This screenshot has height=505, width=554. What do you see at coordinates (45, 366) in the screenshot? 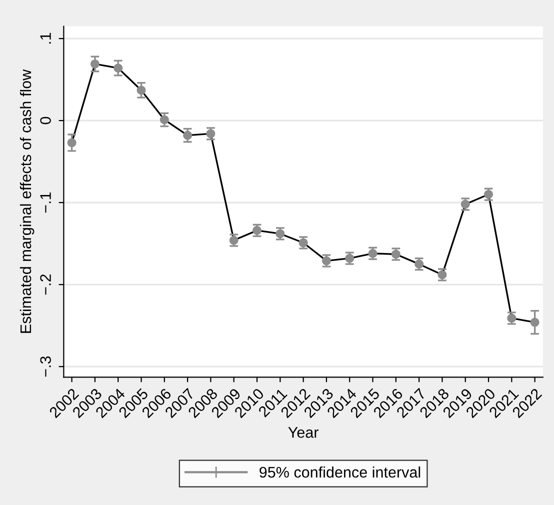
I see `y-tick-label: −.3` at bounding box center [45, 366].